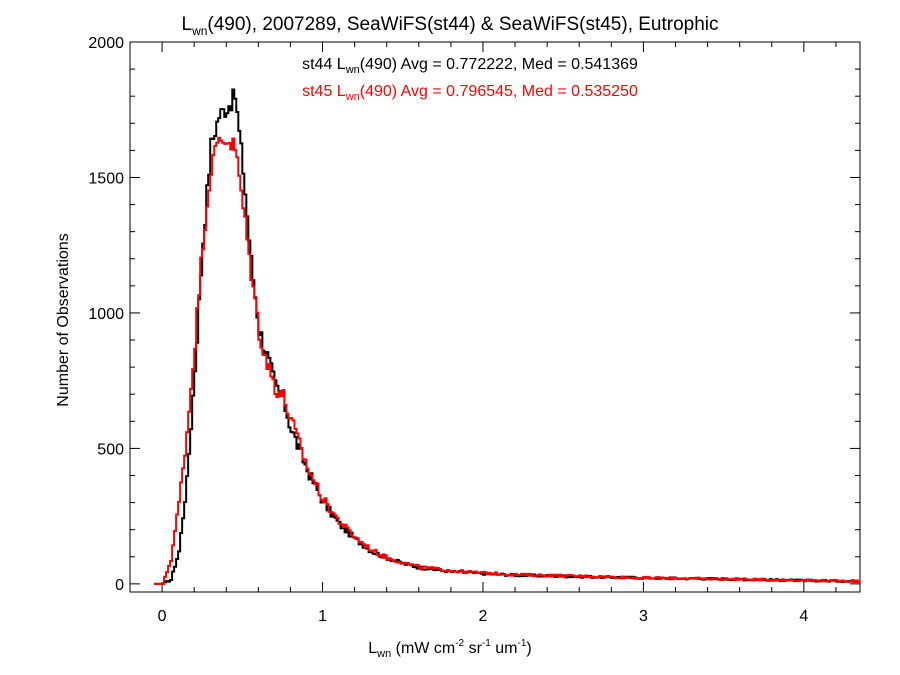 This screenshot has height=675, width=900. I want to click on legend-st45-sub: wn, so click(352, 97).